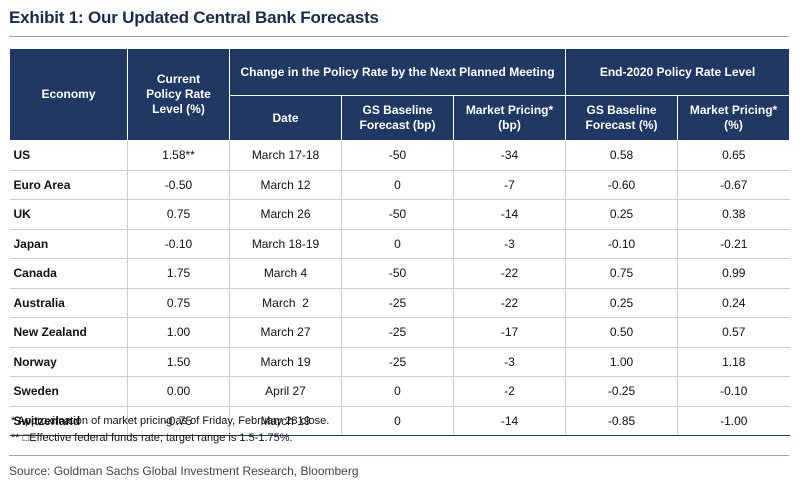 This screenshot has height=487, width=800. What do you see at coordinates (621, 155) in the screenshot?
I see `cell-gs-pct: 0.58` at bounding box center [621, 155].